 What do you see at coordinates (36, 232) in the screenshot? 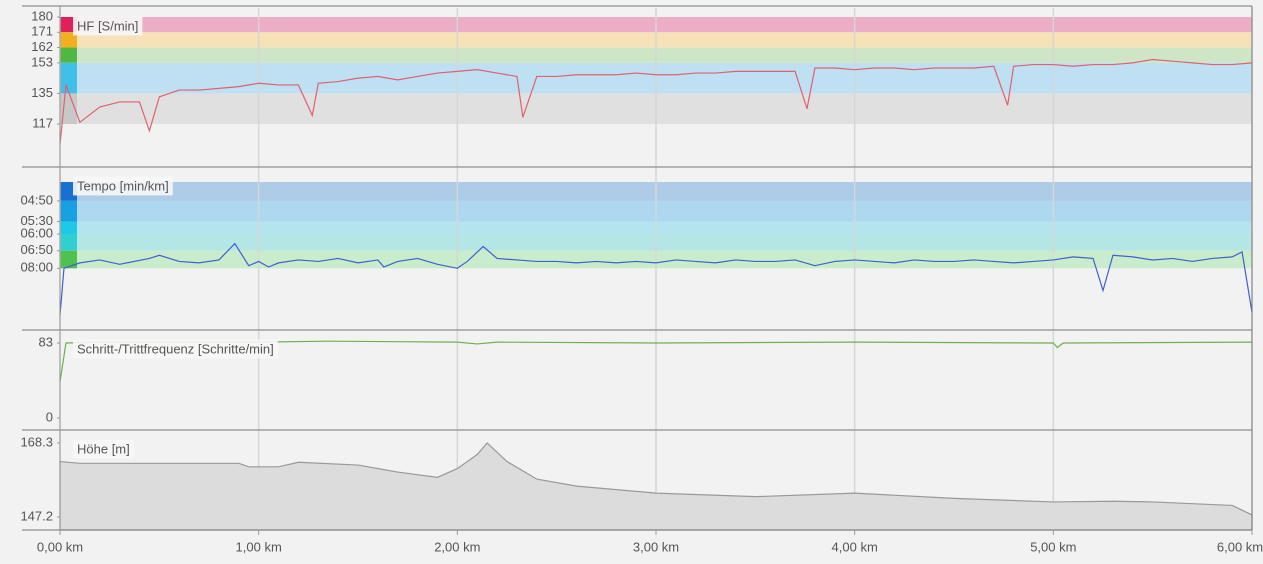
I see `y-tick-label: 06:00` at bounding box center [36, 232].